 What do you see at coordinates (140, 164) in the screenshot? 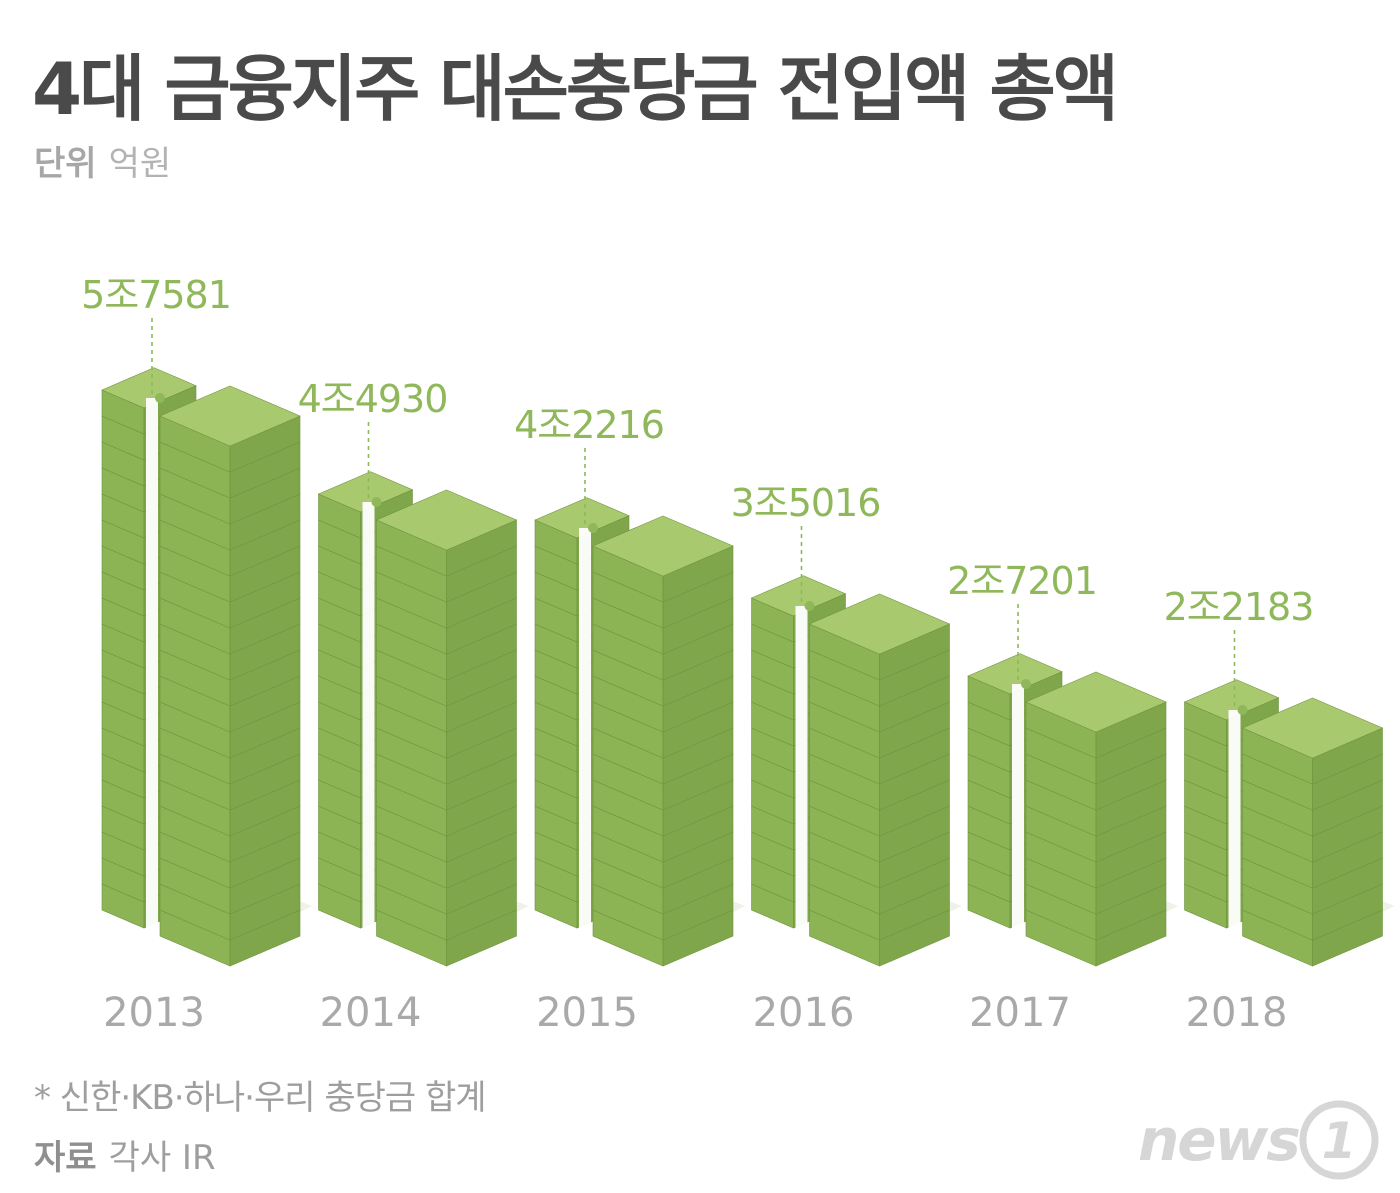
I see `unit-value: 억원` at bounding box center [140, 164].